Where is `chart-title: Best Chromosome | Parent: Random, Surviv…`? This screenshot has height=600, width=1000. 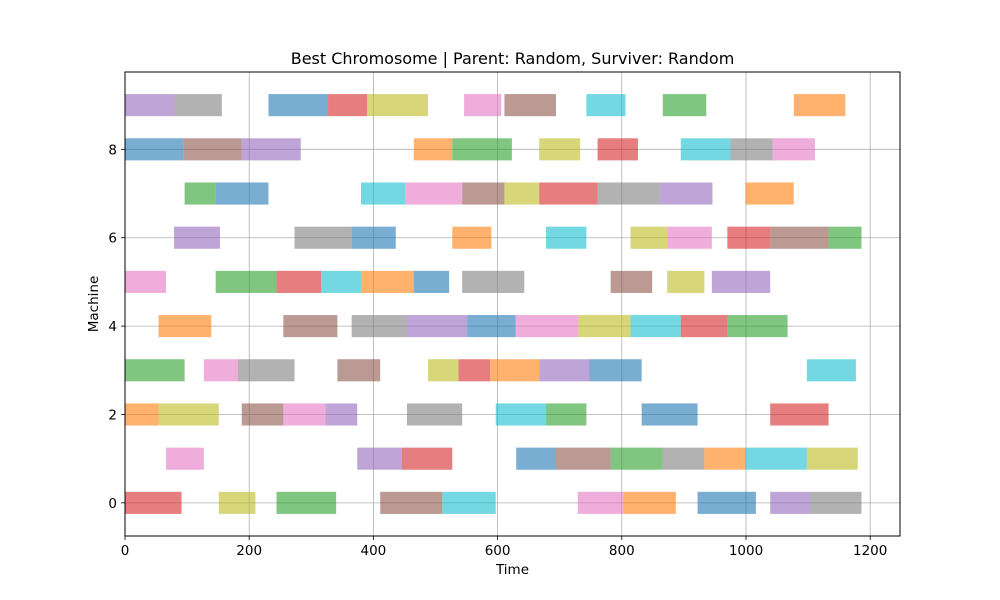
chart-title: Best Chromosome | Parent: Random, Surviv… is located at coordinates (513, 58).